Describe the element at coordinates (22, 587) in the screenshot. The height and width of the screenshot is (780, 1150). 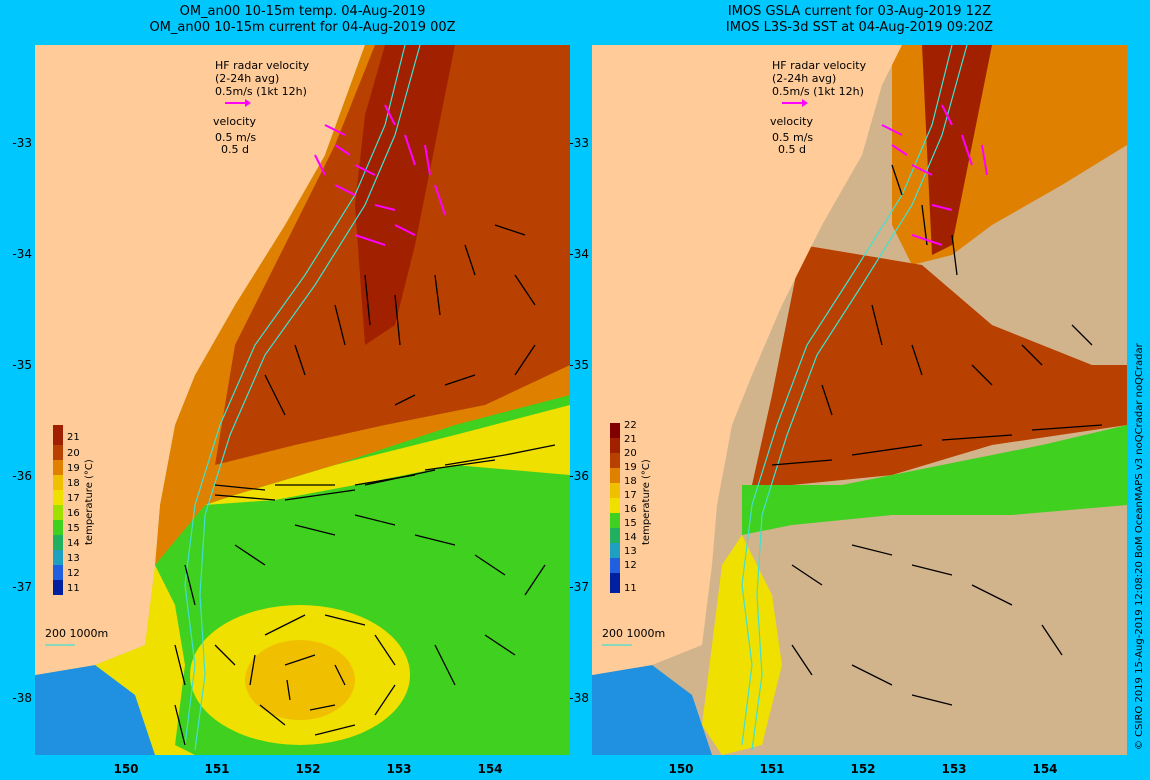
I see `y-tick-left: -37` at that location.